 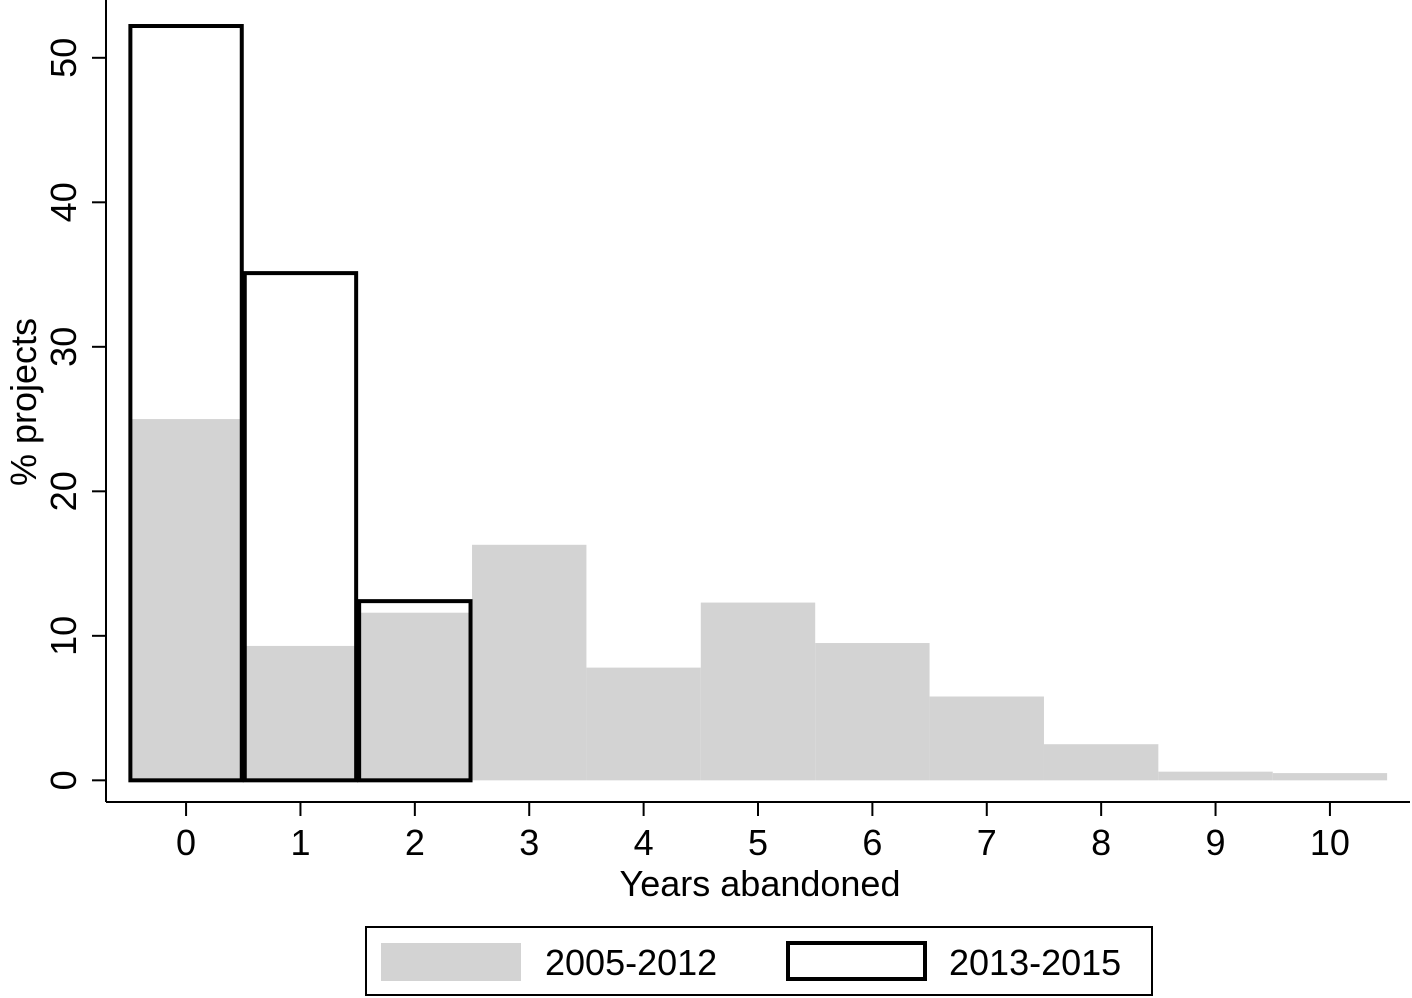 I want to click on legend: 2005-2012 2013-2015, so click(x=759, y=961).